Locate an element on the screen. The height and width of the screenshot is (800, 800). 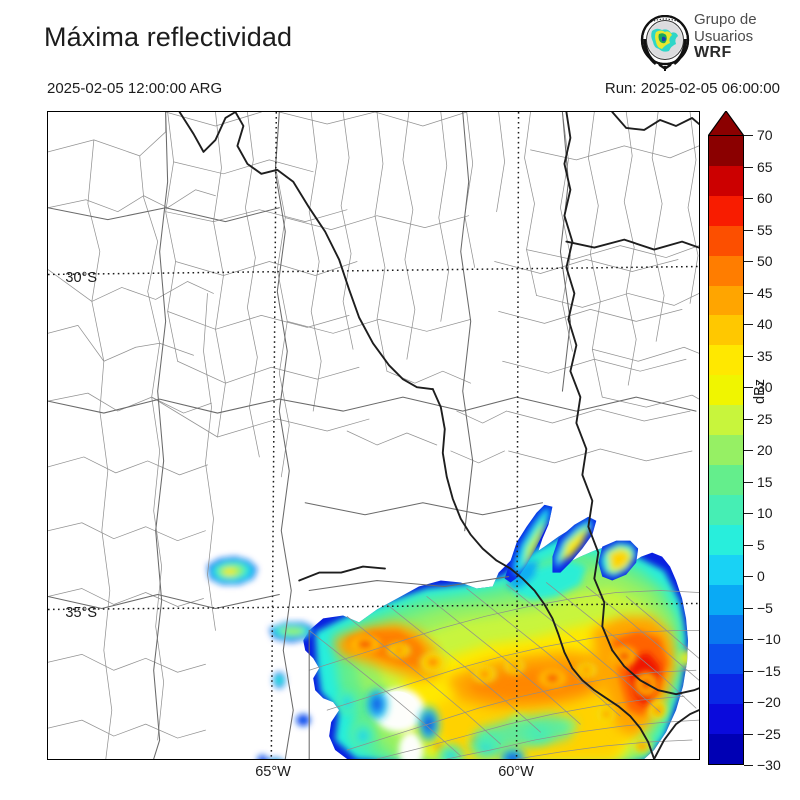
colorbar-tick-label-10: 20 is located at coordinates (765, 450).